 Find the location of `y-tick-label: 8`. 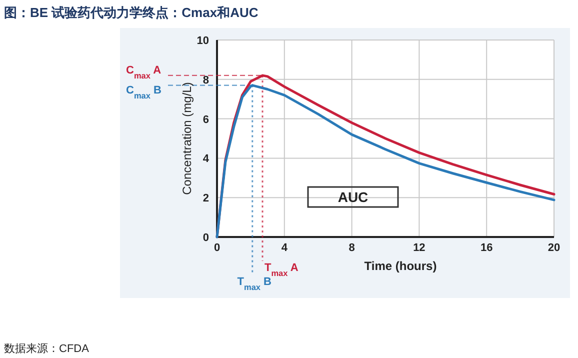

y-tick-label: 8 is located at coordinates (205, 80).